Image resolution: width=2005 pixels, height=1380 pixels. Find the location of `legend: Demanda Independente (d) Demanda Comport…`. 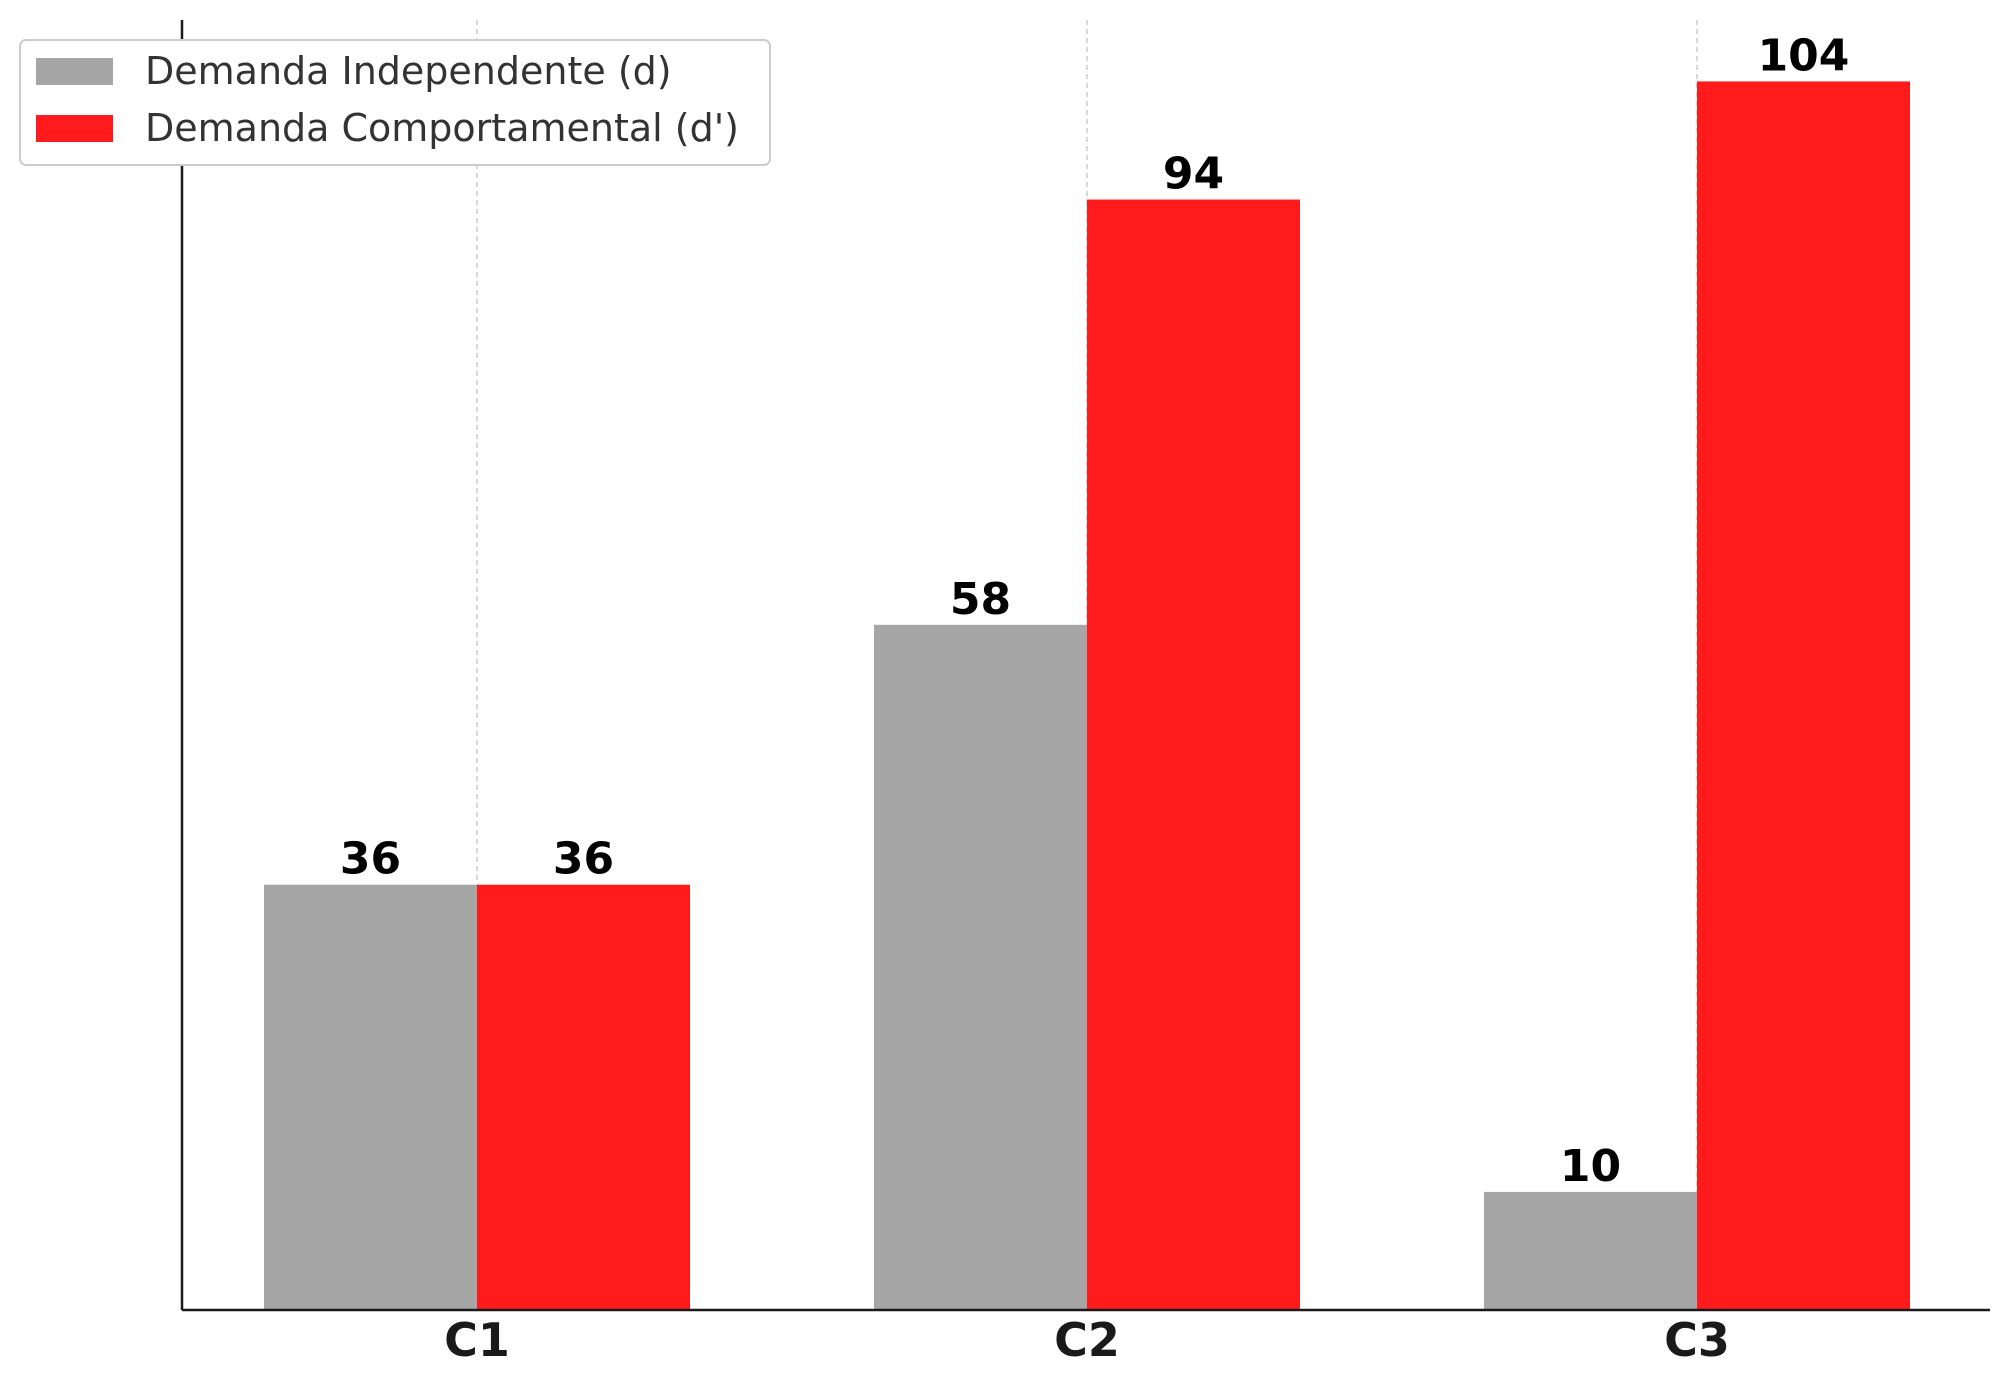

legend: Demanda Independente (d) Demanda Comport… is located at coordinates (395, 102).